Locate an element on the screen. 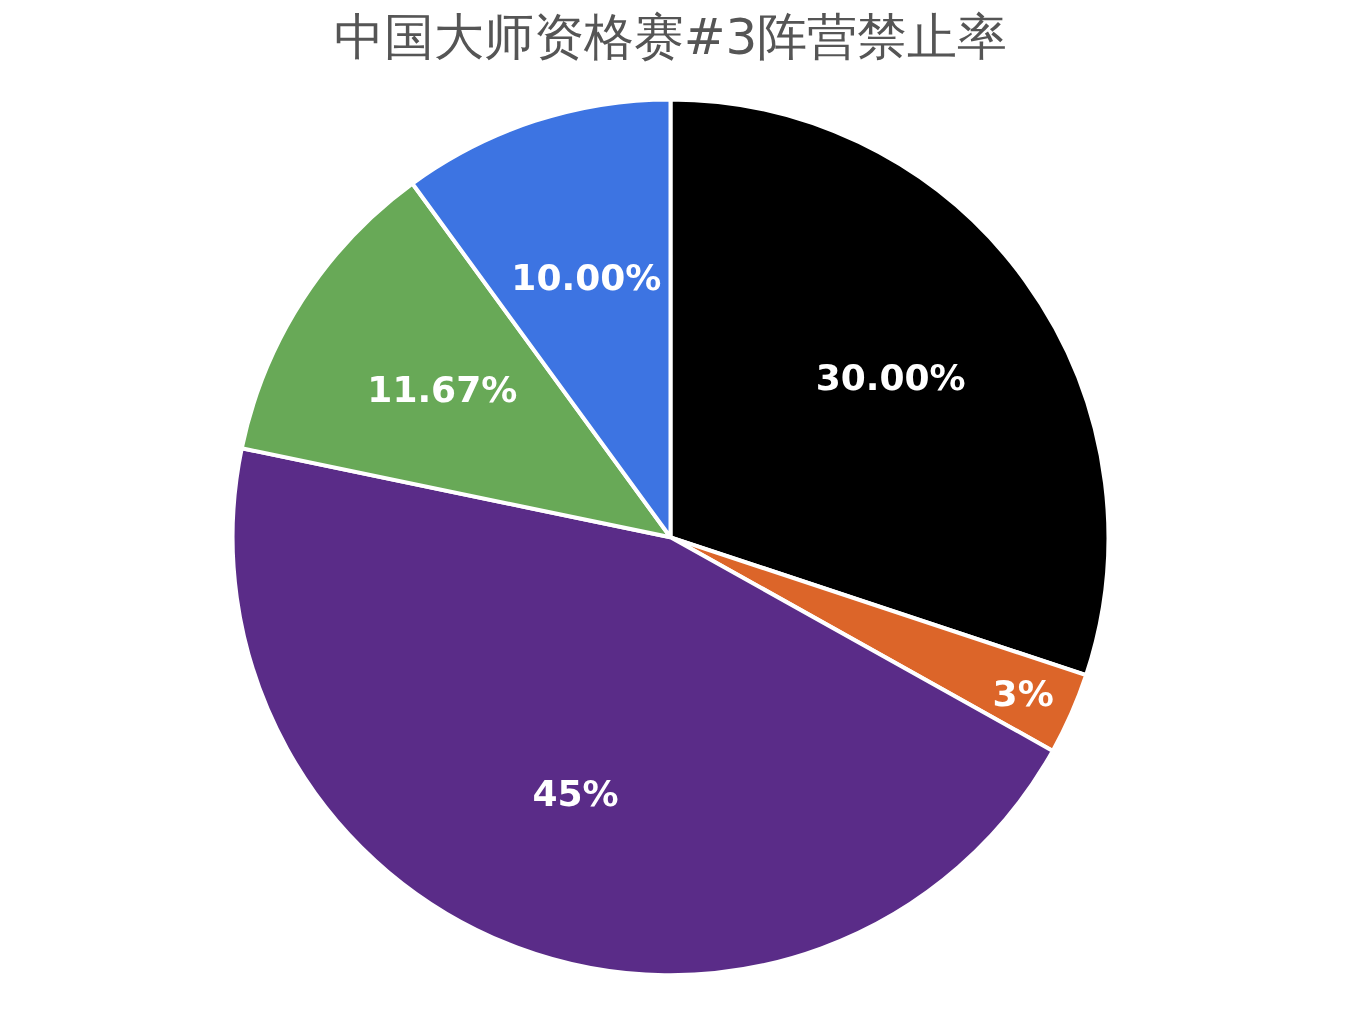  data-label: 10.00% is located at coordinates (586, 278).